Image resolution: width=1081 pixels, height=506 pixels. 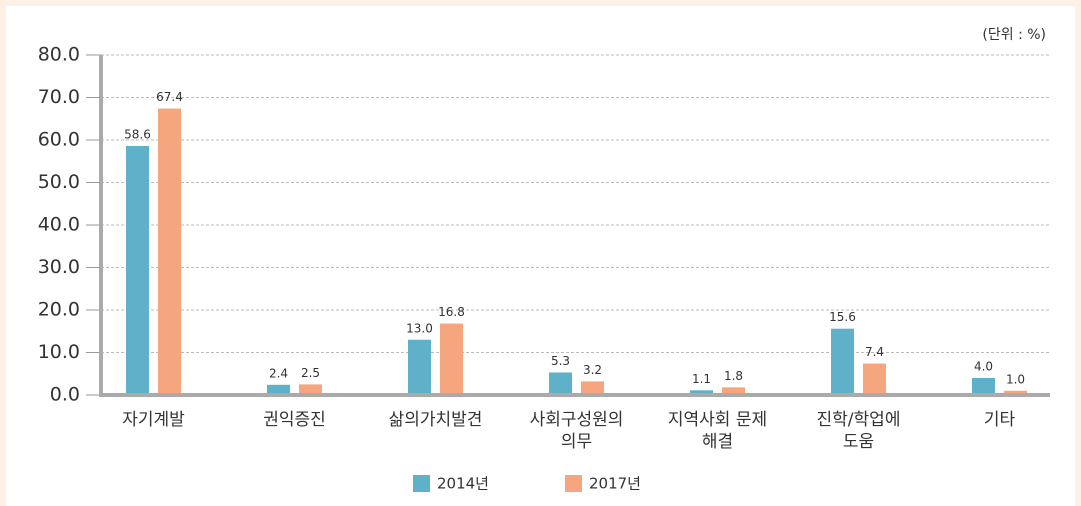 What do you see at coordinates (842, 317) in the screenshot?
I see `value-label: 15.6` at bounding box center [842, 317].